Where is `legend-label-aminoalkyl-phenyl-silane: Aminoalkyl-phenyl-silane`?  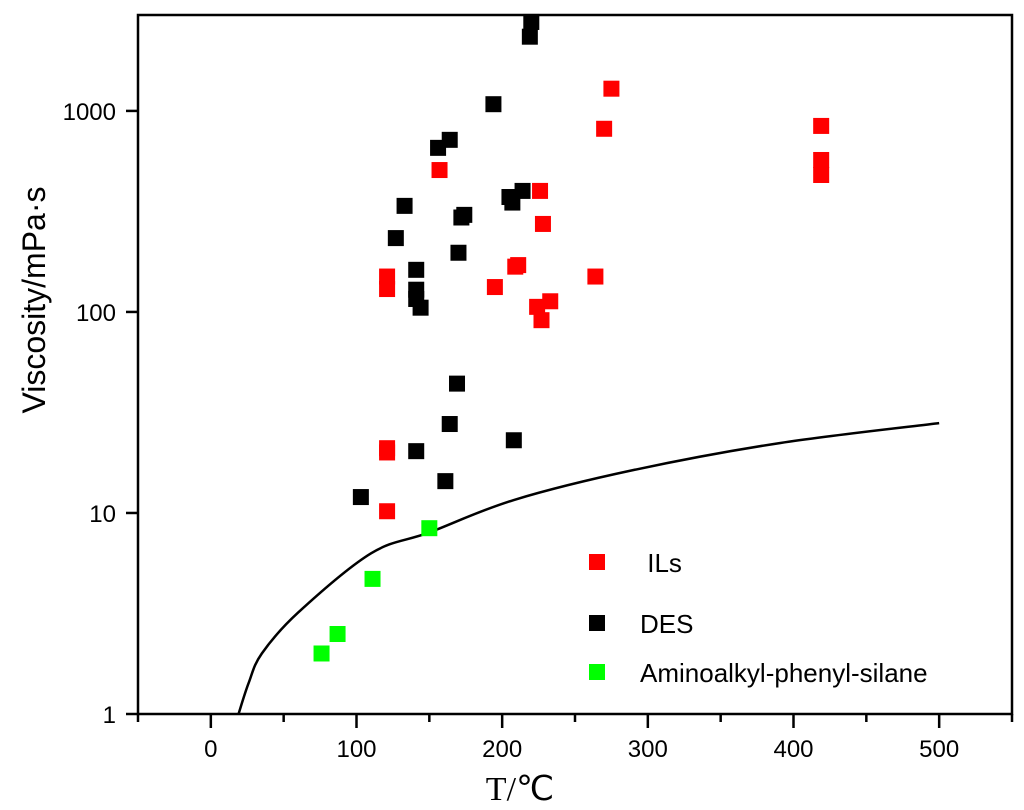 legend-label-aminoalkyl-phenyl-silane: Aminoalkyl-phenyl-silane is located at coordinates (784, 673).